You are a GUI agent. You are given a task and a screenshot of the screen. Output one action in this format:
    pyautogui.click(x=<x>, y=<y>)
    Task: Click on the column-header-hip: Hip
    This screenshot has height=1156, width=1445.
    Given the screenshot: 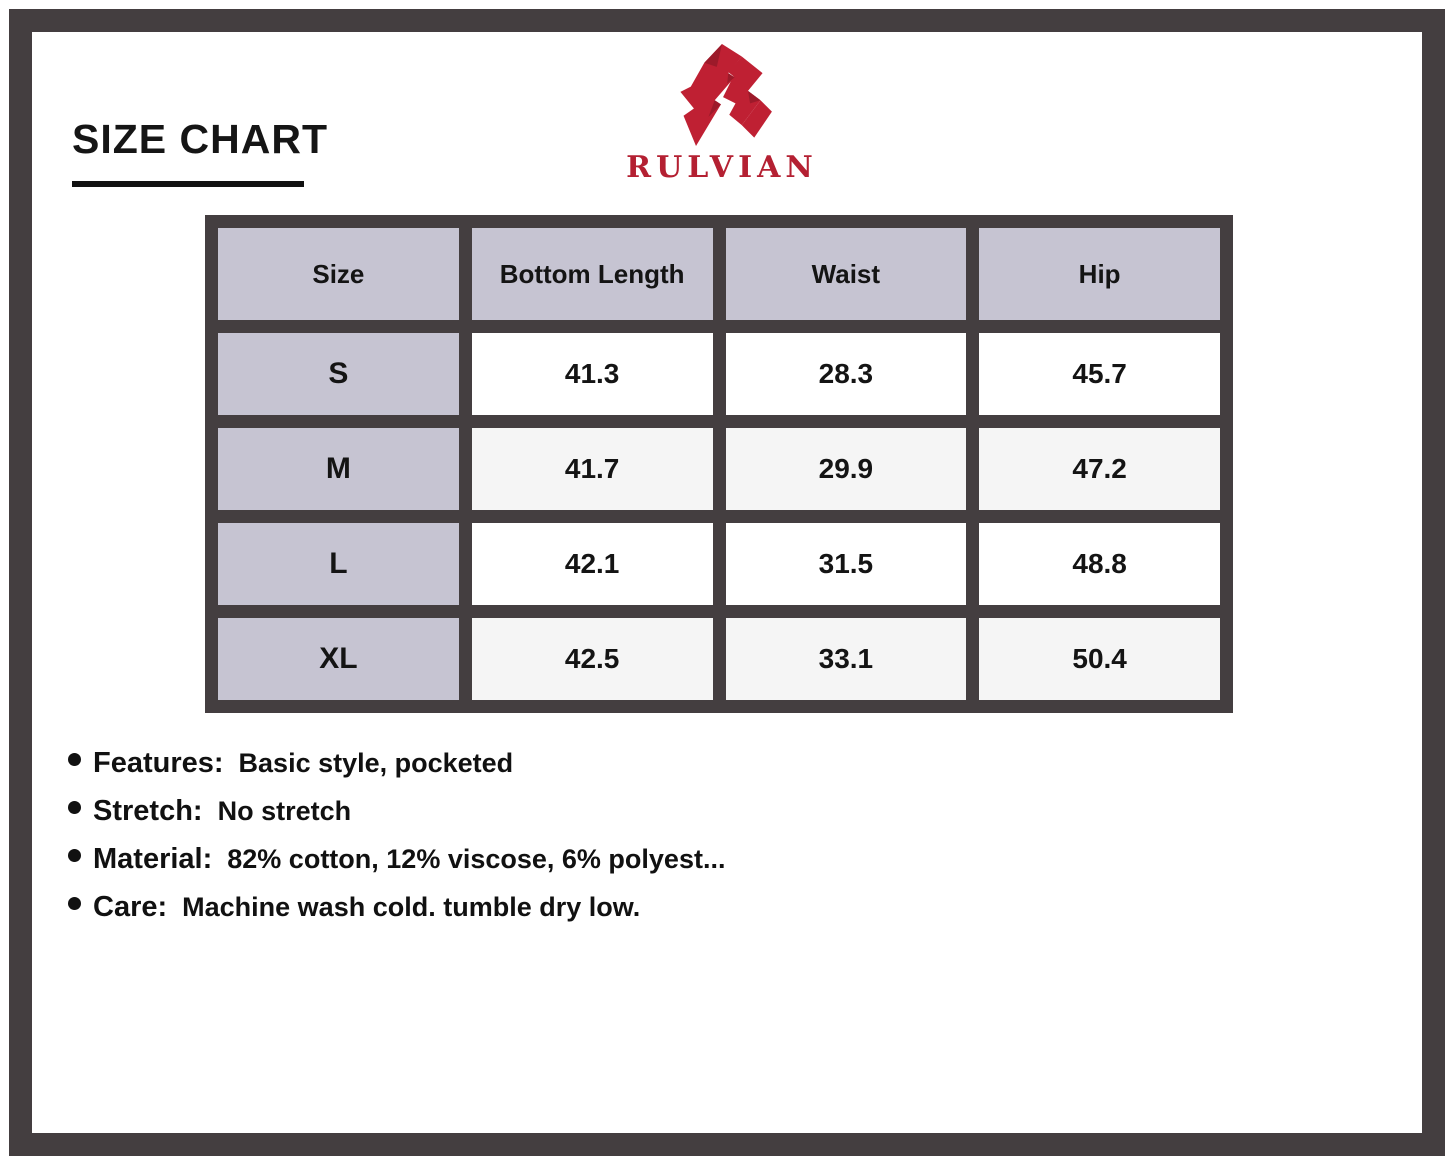 What is the action you would take?
    pyautogui.click(x=1099, y=274)
    